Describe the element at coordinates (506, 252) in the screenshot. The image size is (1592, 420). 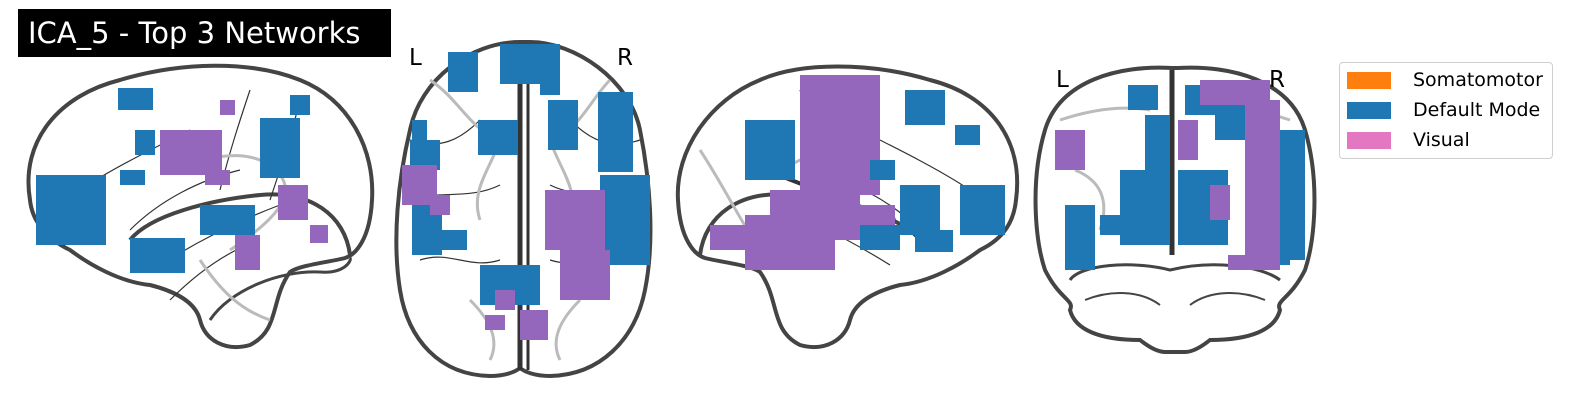
I see `axial-visual-blobs` at that location.